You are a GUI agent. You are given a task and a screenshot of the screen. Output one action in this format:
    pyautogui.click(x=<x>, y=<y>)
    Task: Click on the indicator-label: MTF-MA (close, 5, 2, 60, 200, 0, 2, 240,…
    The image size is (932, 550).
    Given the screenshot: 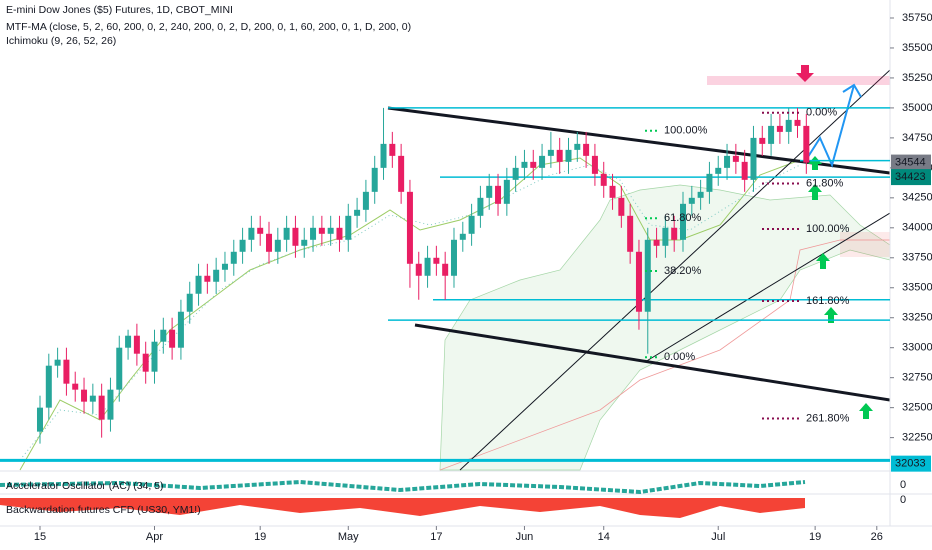 What is the action you would take?
    pyautogui.click(x=208, y=27)
    